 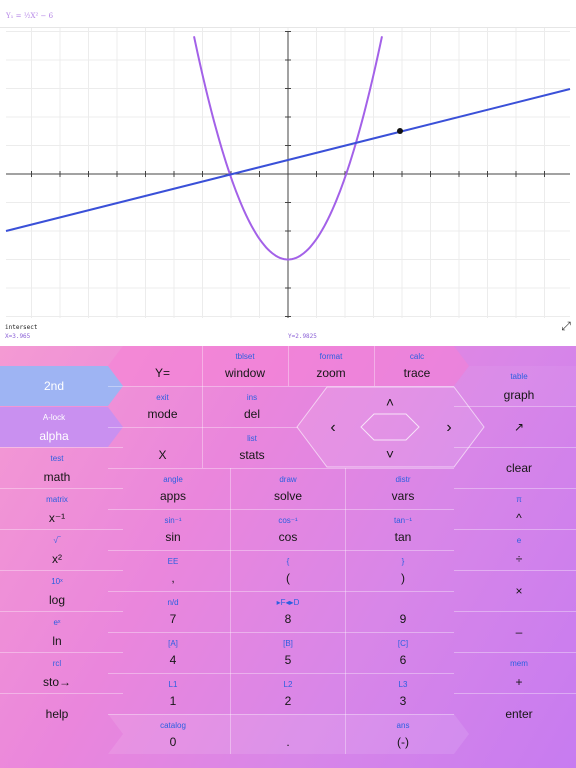 I want to click on tan-key: tan⁻¹ tan, so click(x=403, y=530).